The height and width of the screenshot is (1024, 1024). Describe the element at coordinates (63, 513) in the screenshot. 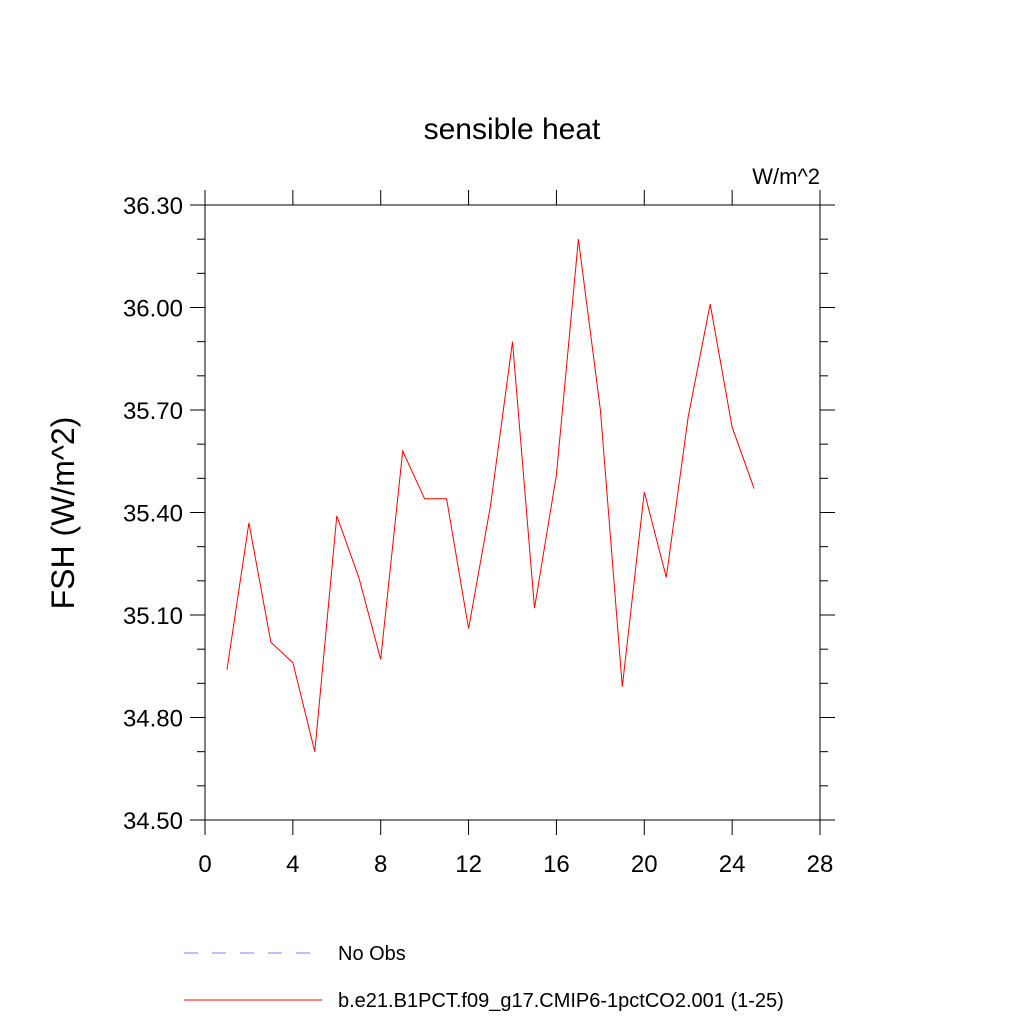

I see `y-axis-label: FSH (W/m^2)` at that location.